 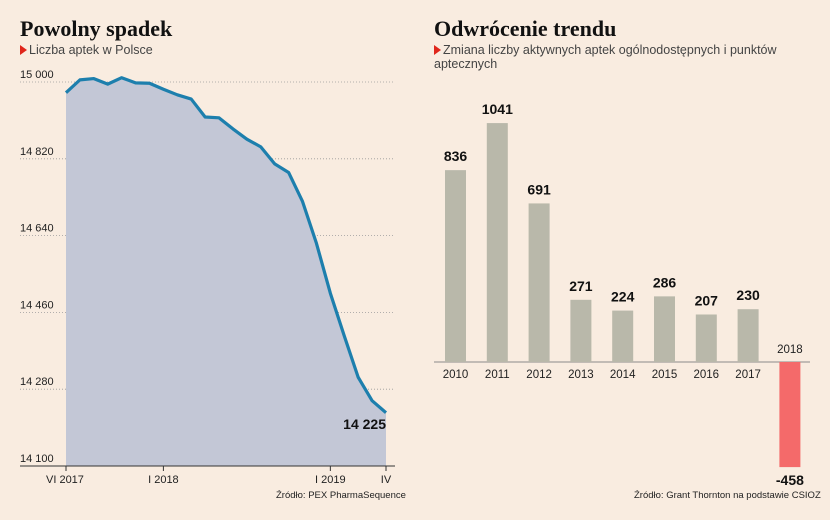 What do you see at coordinates (707, 300) in the screenshot?
I see `bar-value-label: 207` at bounding box center [707, 300].